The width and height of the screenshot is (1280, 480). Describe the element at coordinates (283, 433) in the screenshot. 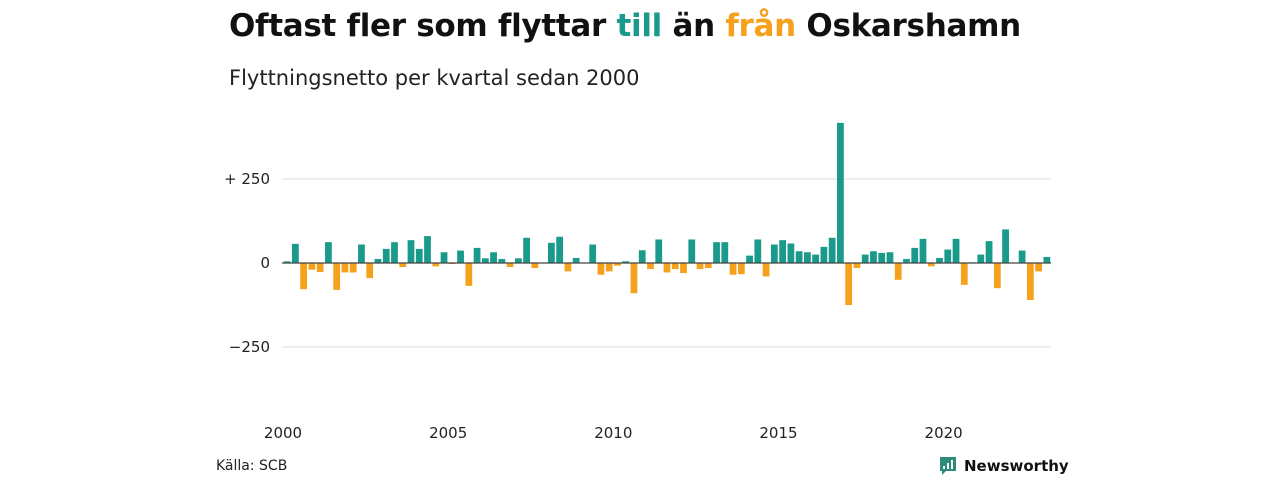

I see `x-tick-label: 2000` at that location.